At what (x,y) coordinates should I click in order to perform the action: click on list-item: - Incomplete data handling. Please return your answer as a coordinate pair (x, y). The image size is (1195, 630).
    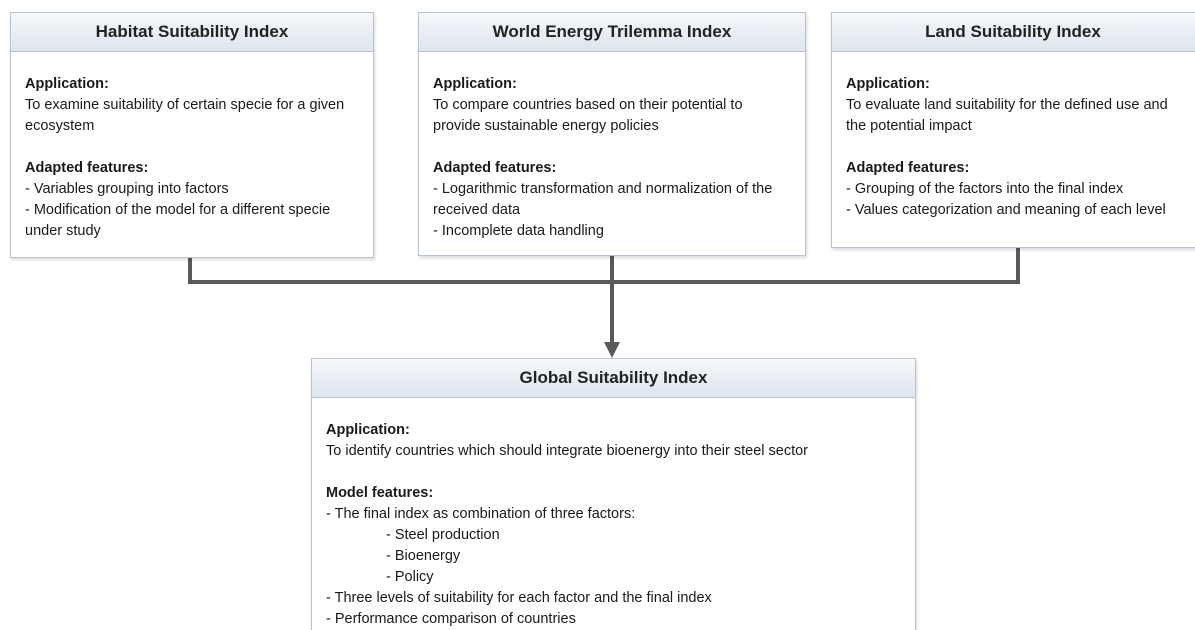
    Looking at the image, I should click on (518, 231).